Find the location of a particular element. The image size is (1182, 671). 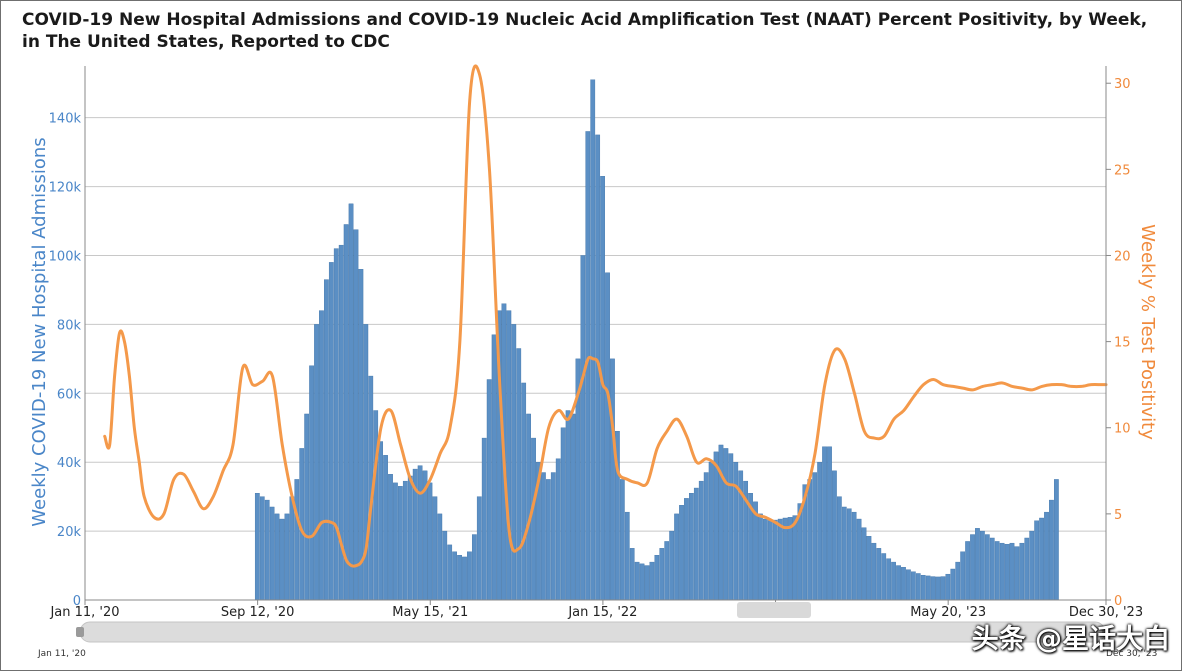

left-tick-label: 80k is located at coordinates (69, 325).